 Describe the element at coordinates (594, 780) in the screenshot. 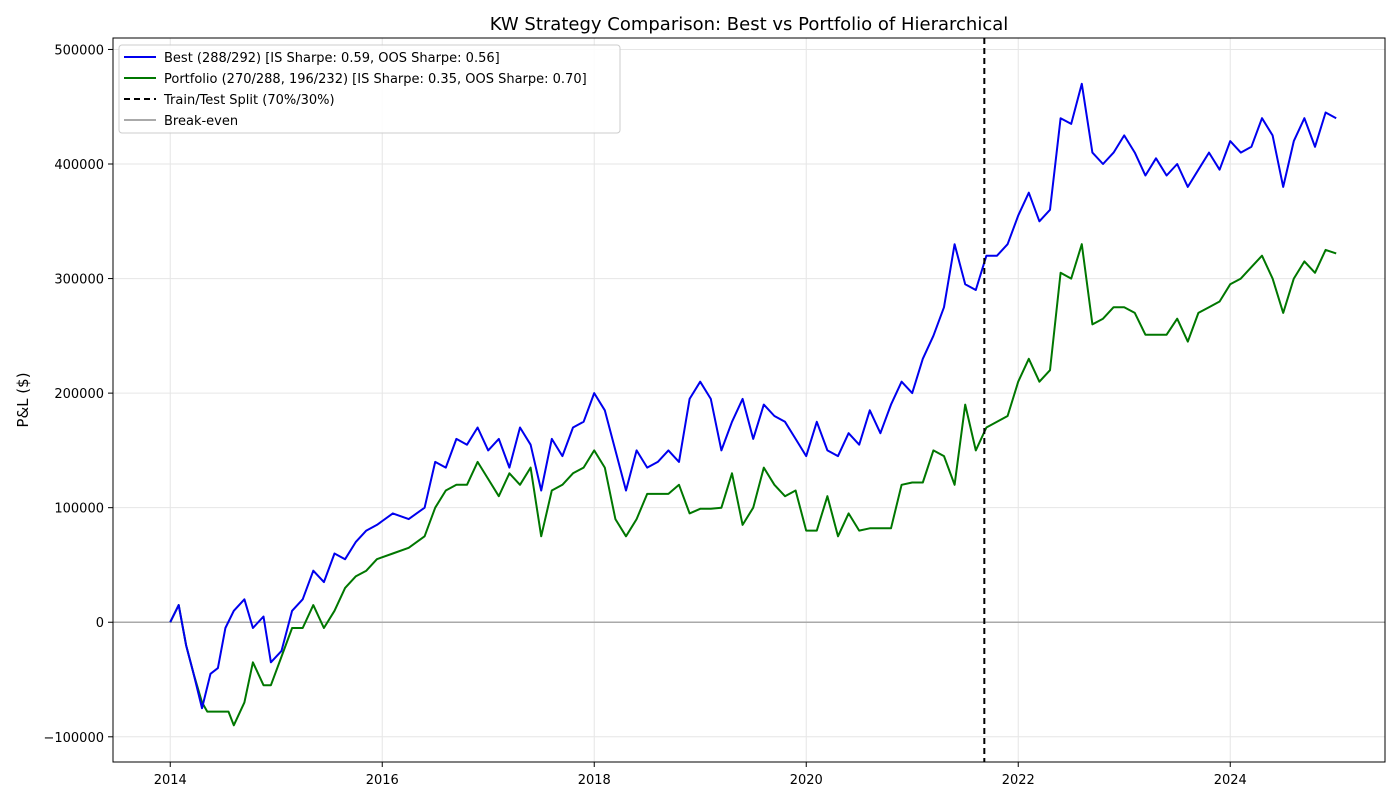

I see `x-tick-label: 2018` at that location.